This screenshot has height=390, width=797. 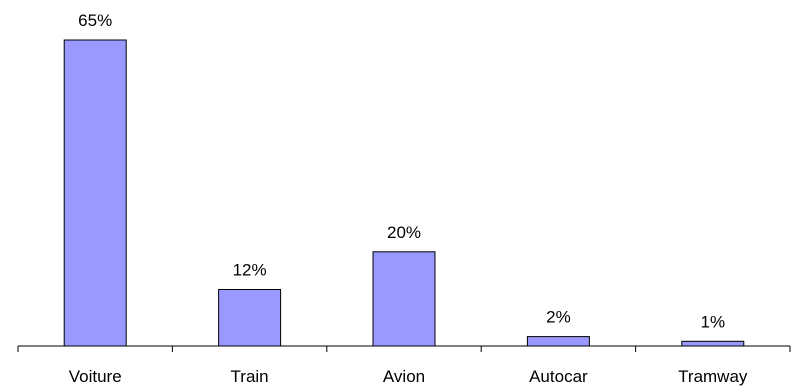 What do you see at coordinates (713, 321) in the screenshot?
I see `data-label-tramway: 1%` at bounding box center [713, 321].